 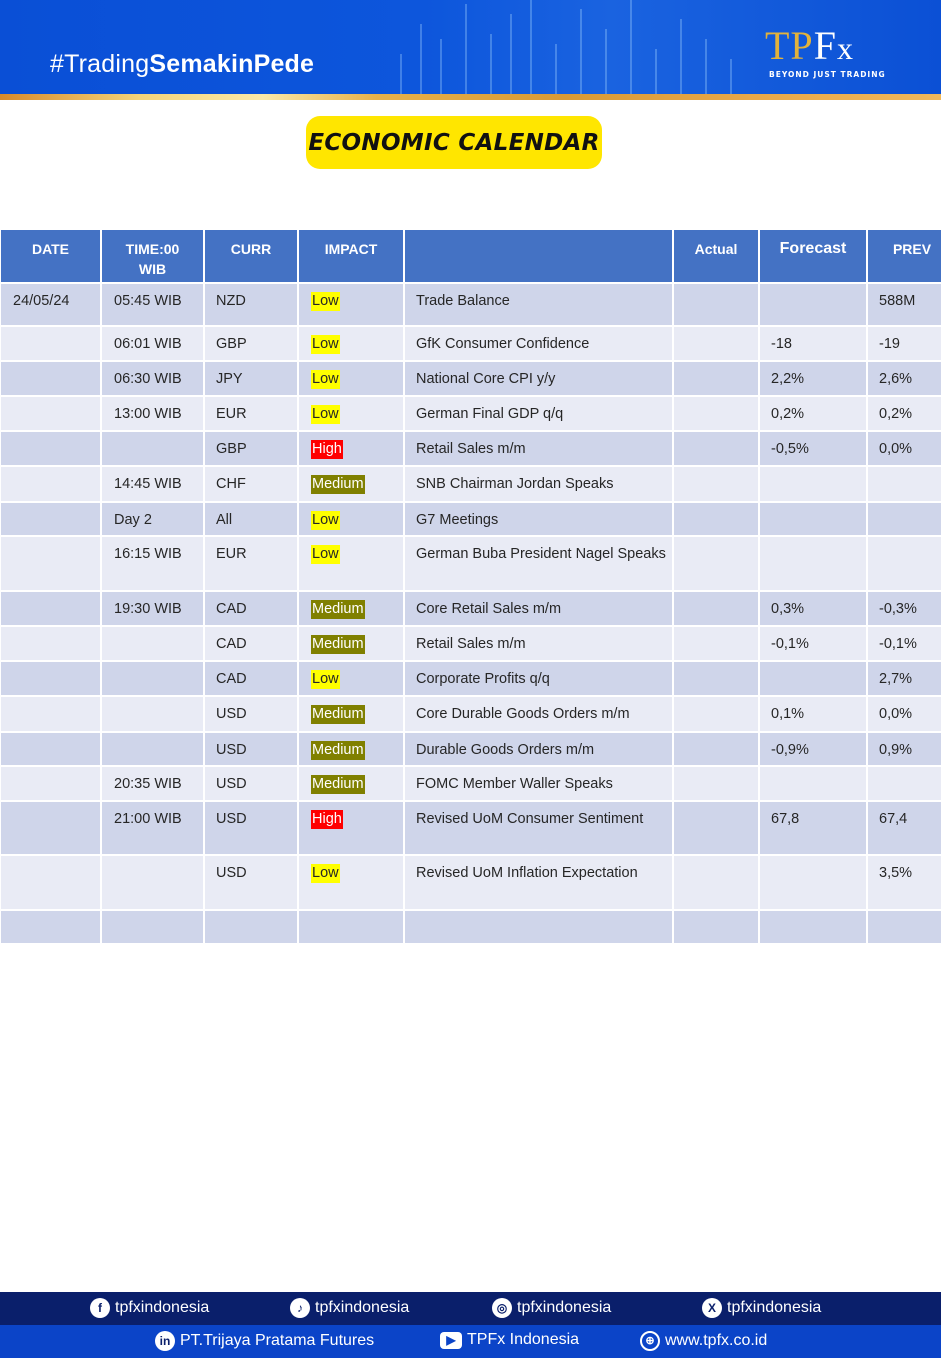 I want to click on table-row: GBP High Retail Sales m/m -0,5% 0,0%, so click(x=471, y=449).